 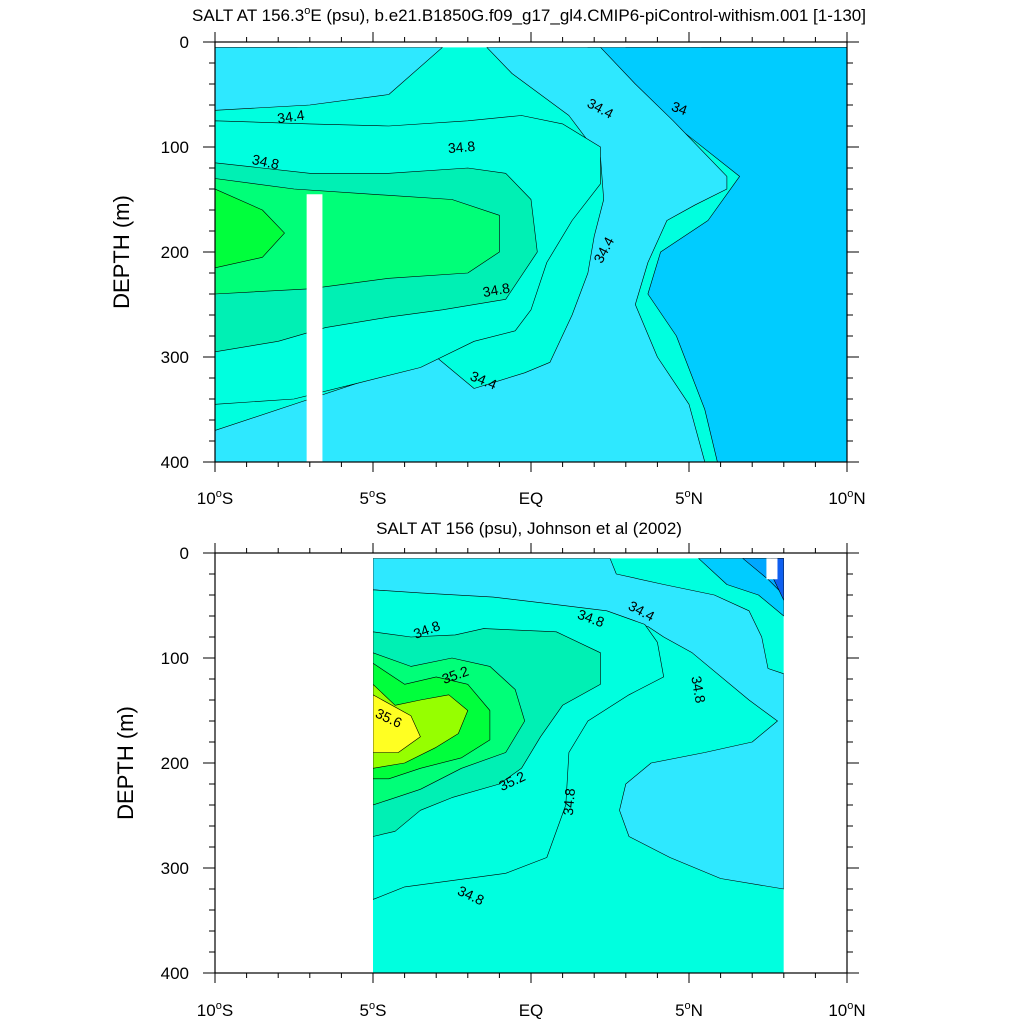 What do you see at coordinates (529, 528) in the screenshot?
I see `chart-title: SALT AT 156 (psu), Johnson et al (2002)` at bounding box center [529, 528].